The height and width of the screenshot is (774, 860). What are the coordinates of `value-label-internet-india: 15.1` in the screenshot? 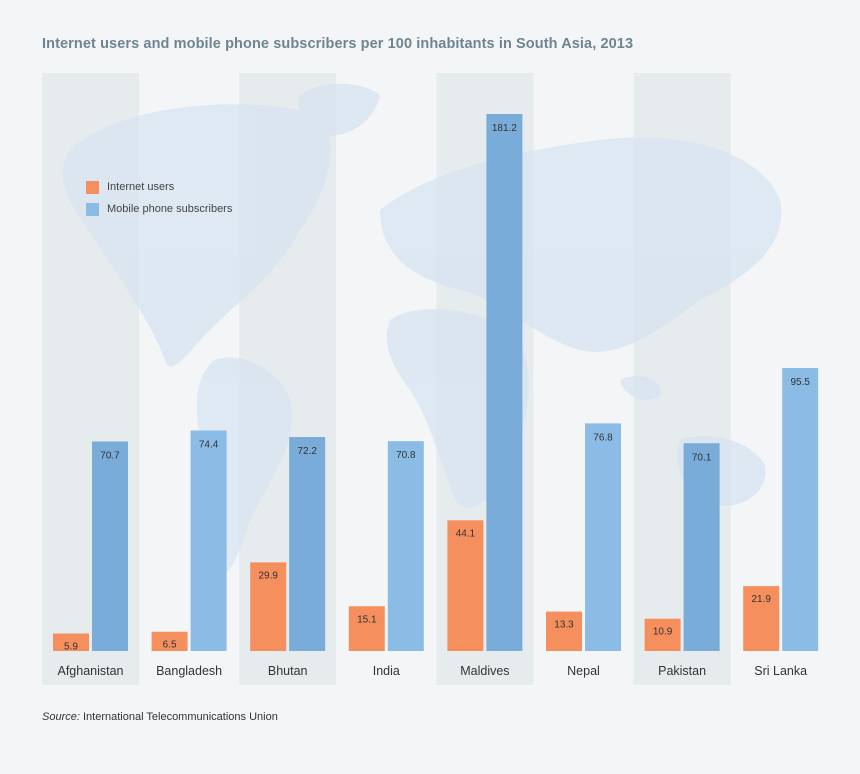 It's located at (367, 619).